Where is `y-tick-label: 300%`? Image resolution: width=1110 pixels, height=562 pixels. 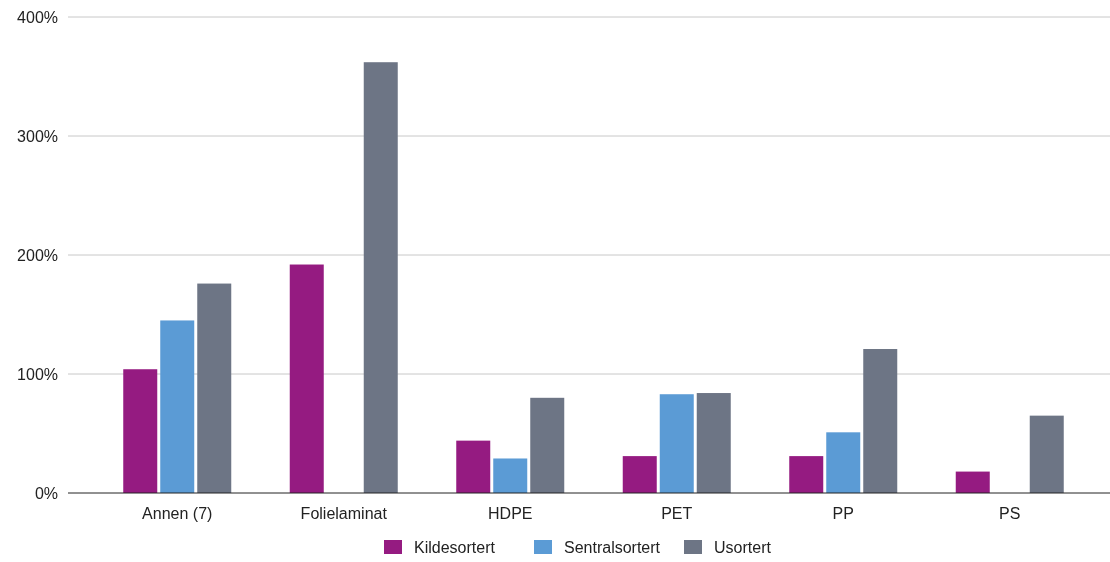 y-tick-label: 300% is located at coordinates (37, 136).